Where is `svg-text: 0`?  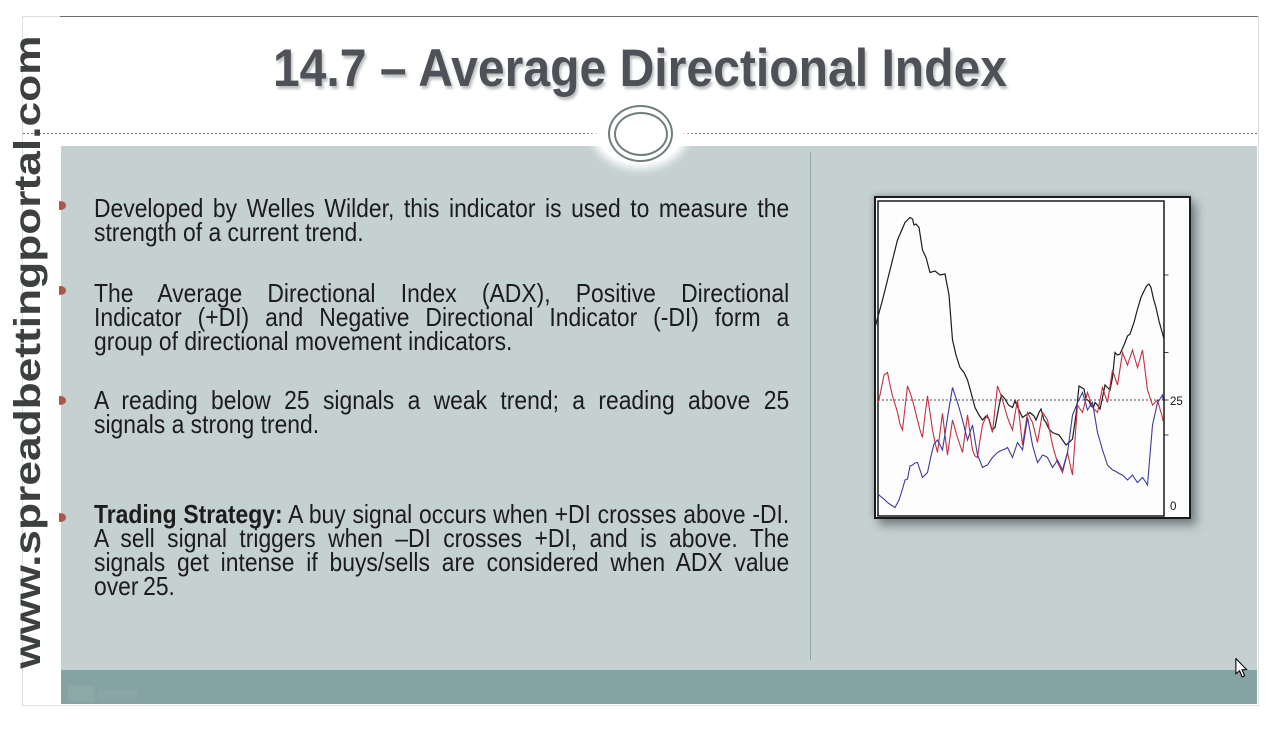
svg-text: 0 is located at coordinates (1173, 507).